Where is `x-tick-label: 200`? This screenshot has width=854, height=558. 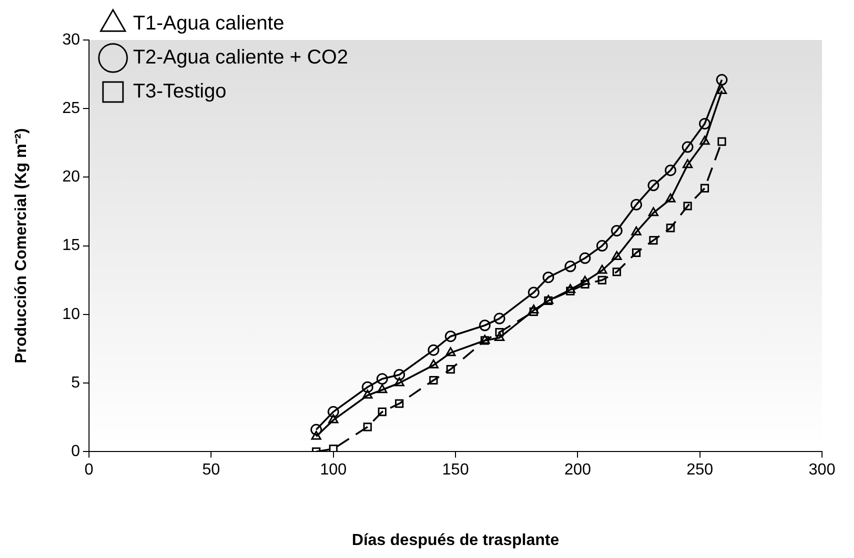
x-tick-label: 200 is located at coordinates (578, 470).